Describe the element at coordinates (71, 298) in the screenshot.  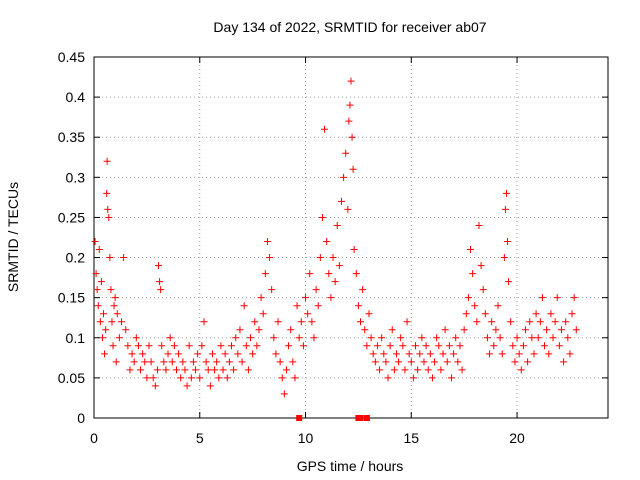
I see `y-tick-label: 0.15` at that location.